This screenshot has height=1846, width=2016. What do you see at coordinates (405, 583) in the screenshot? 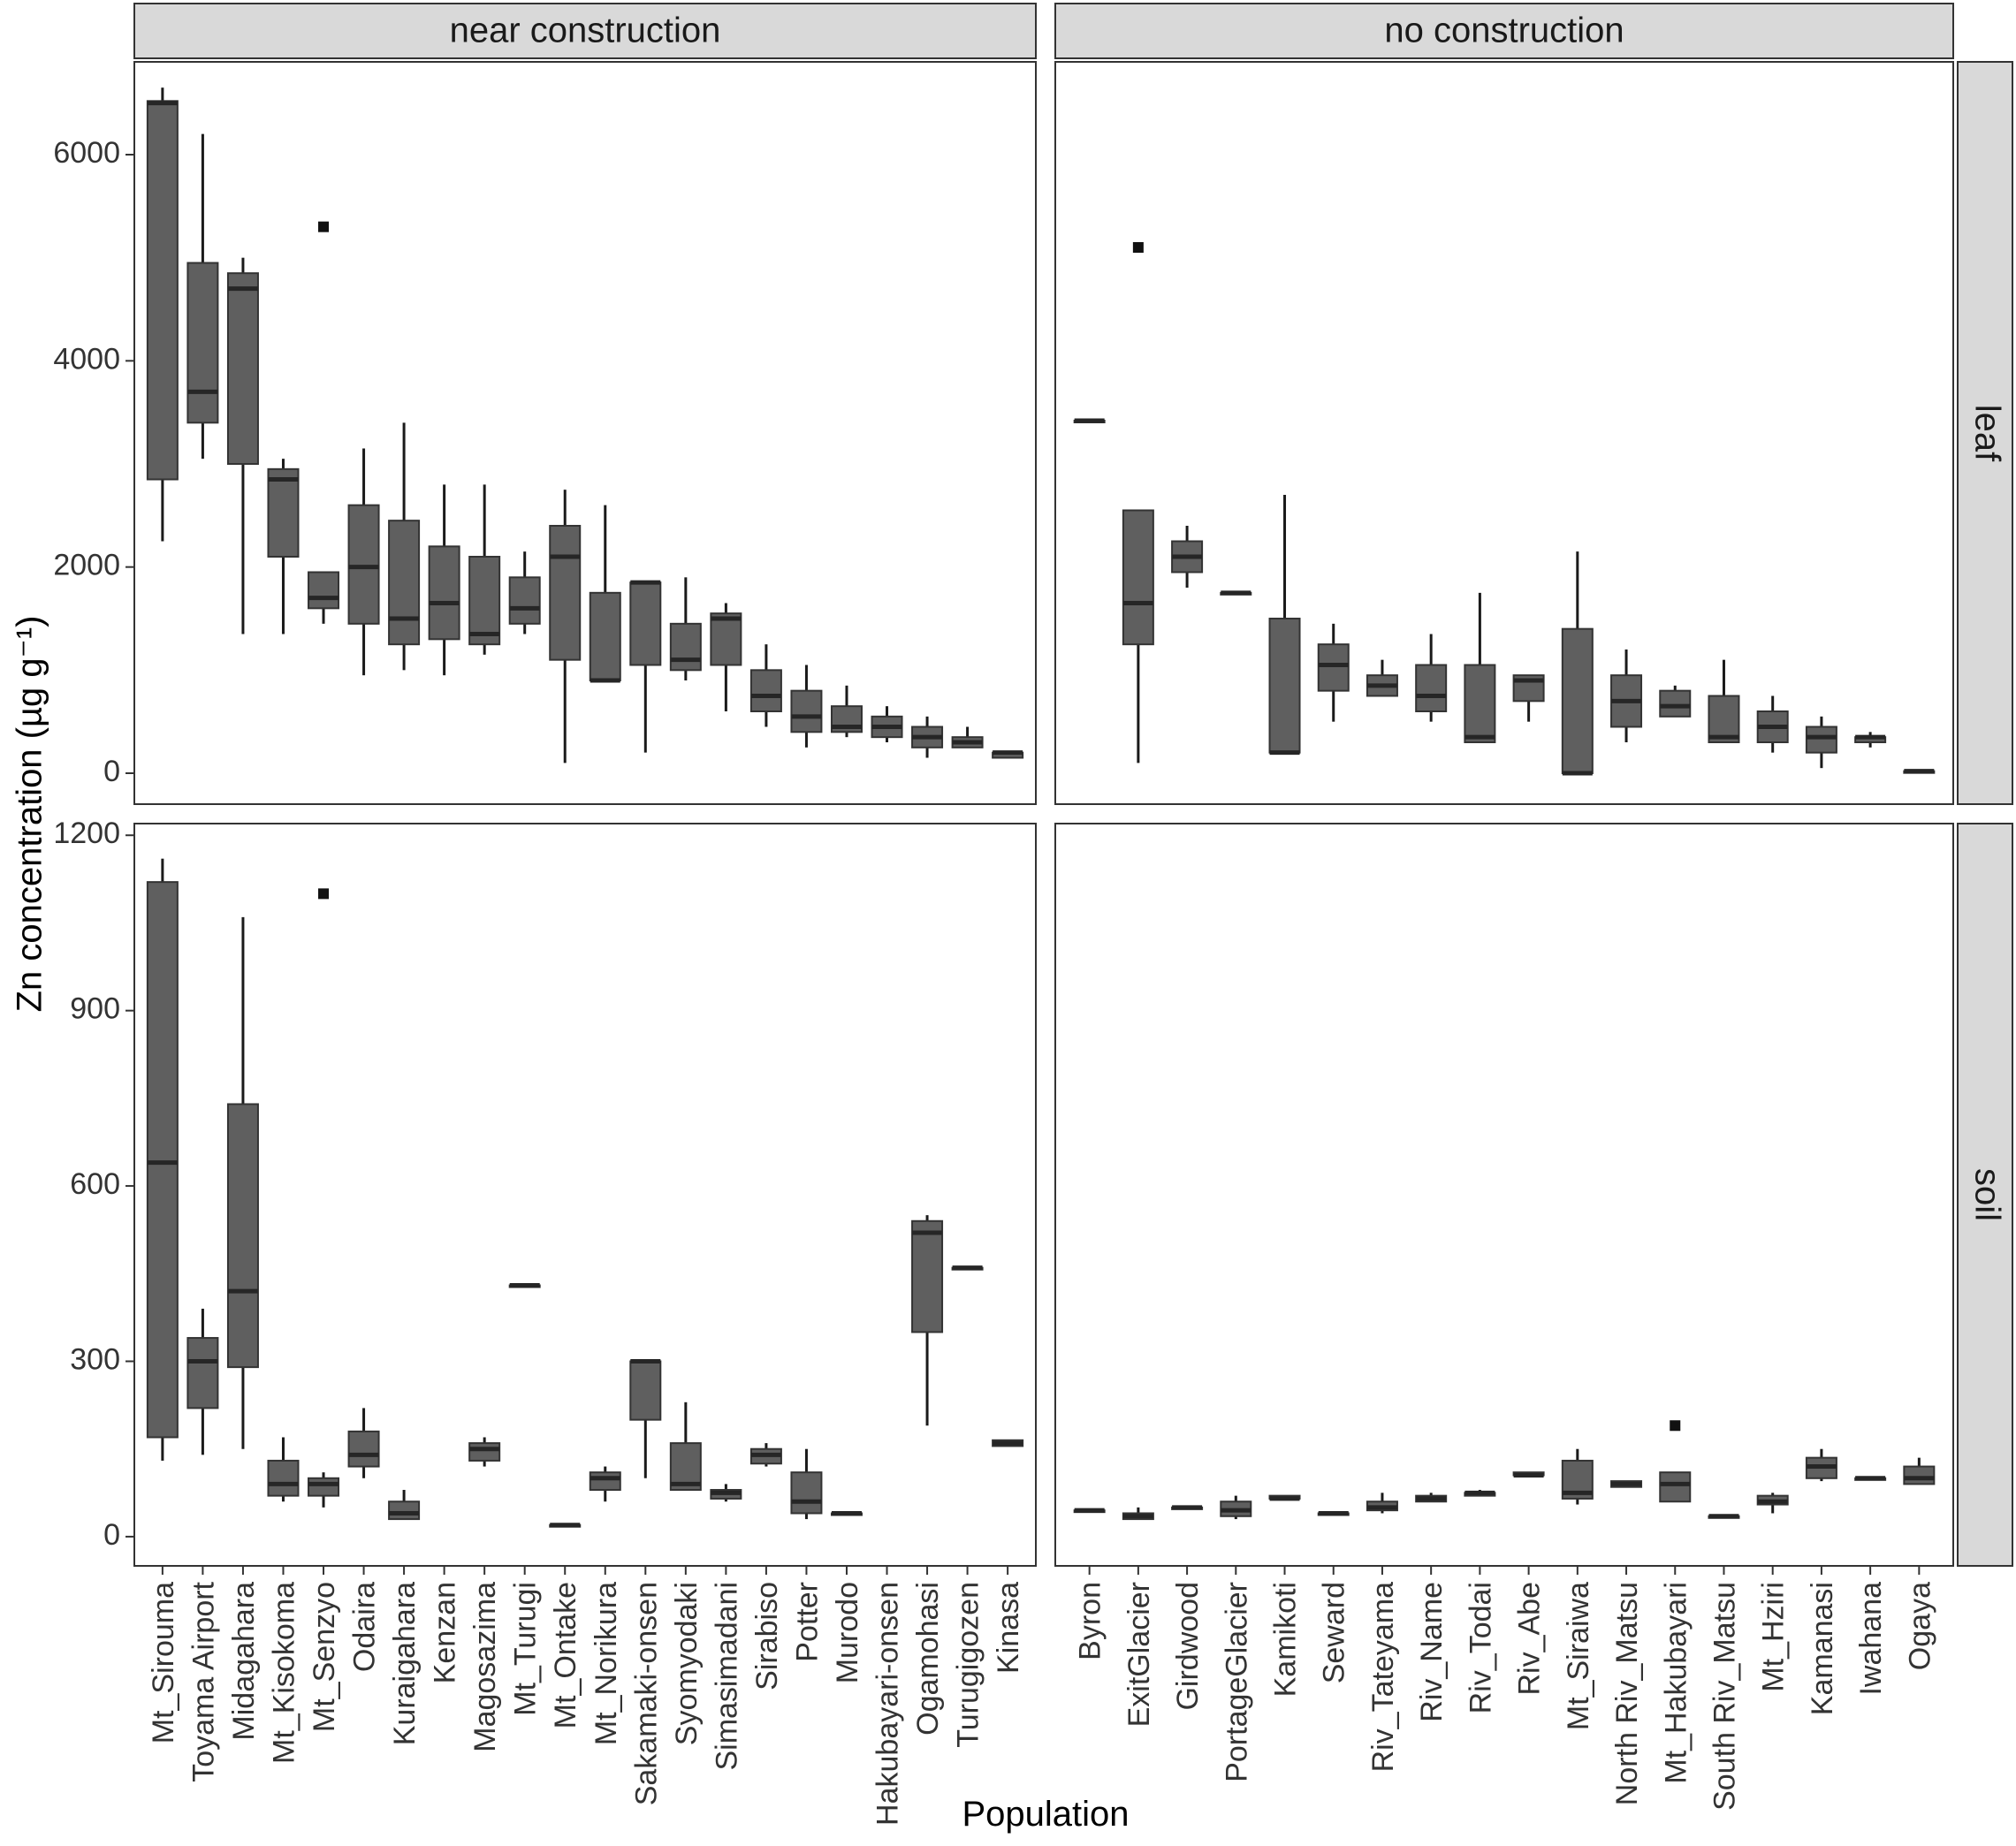
I see `box-leaf-kuraigahara` at bounding box center [405, 583].